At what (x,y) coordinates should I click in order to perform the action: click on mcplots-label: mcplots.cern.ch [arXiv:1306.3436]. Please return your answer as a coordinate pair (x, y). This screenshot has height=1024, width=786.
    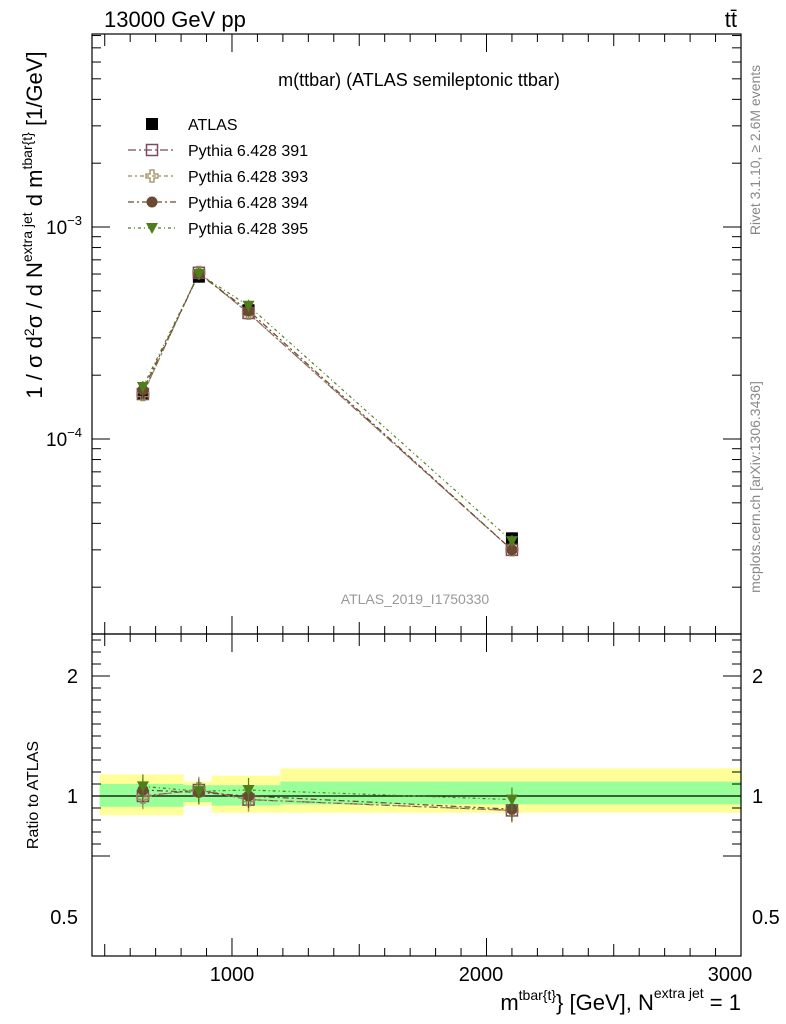
    Looking at the image, I should click on (755, 487).